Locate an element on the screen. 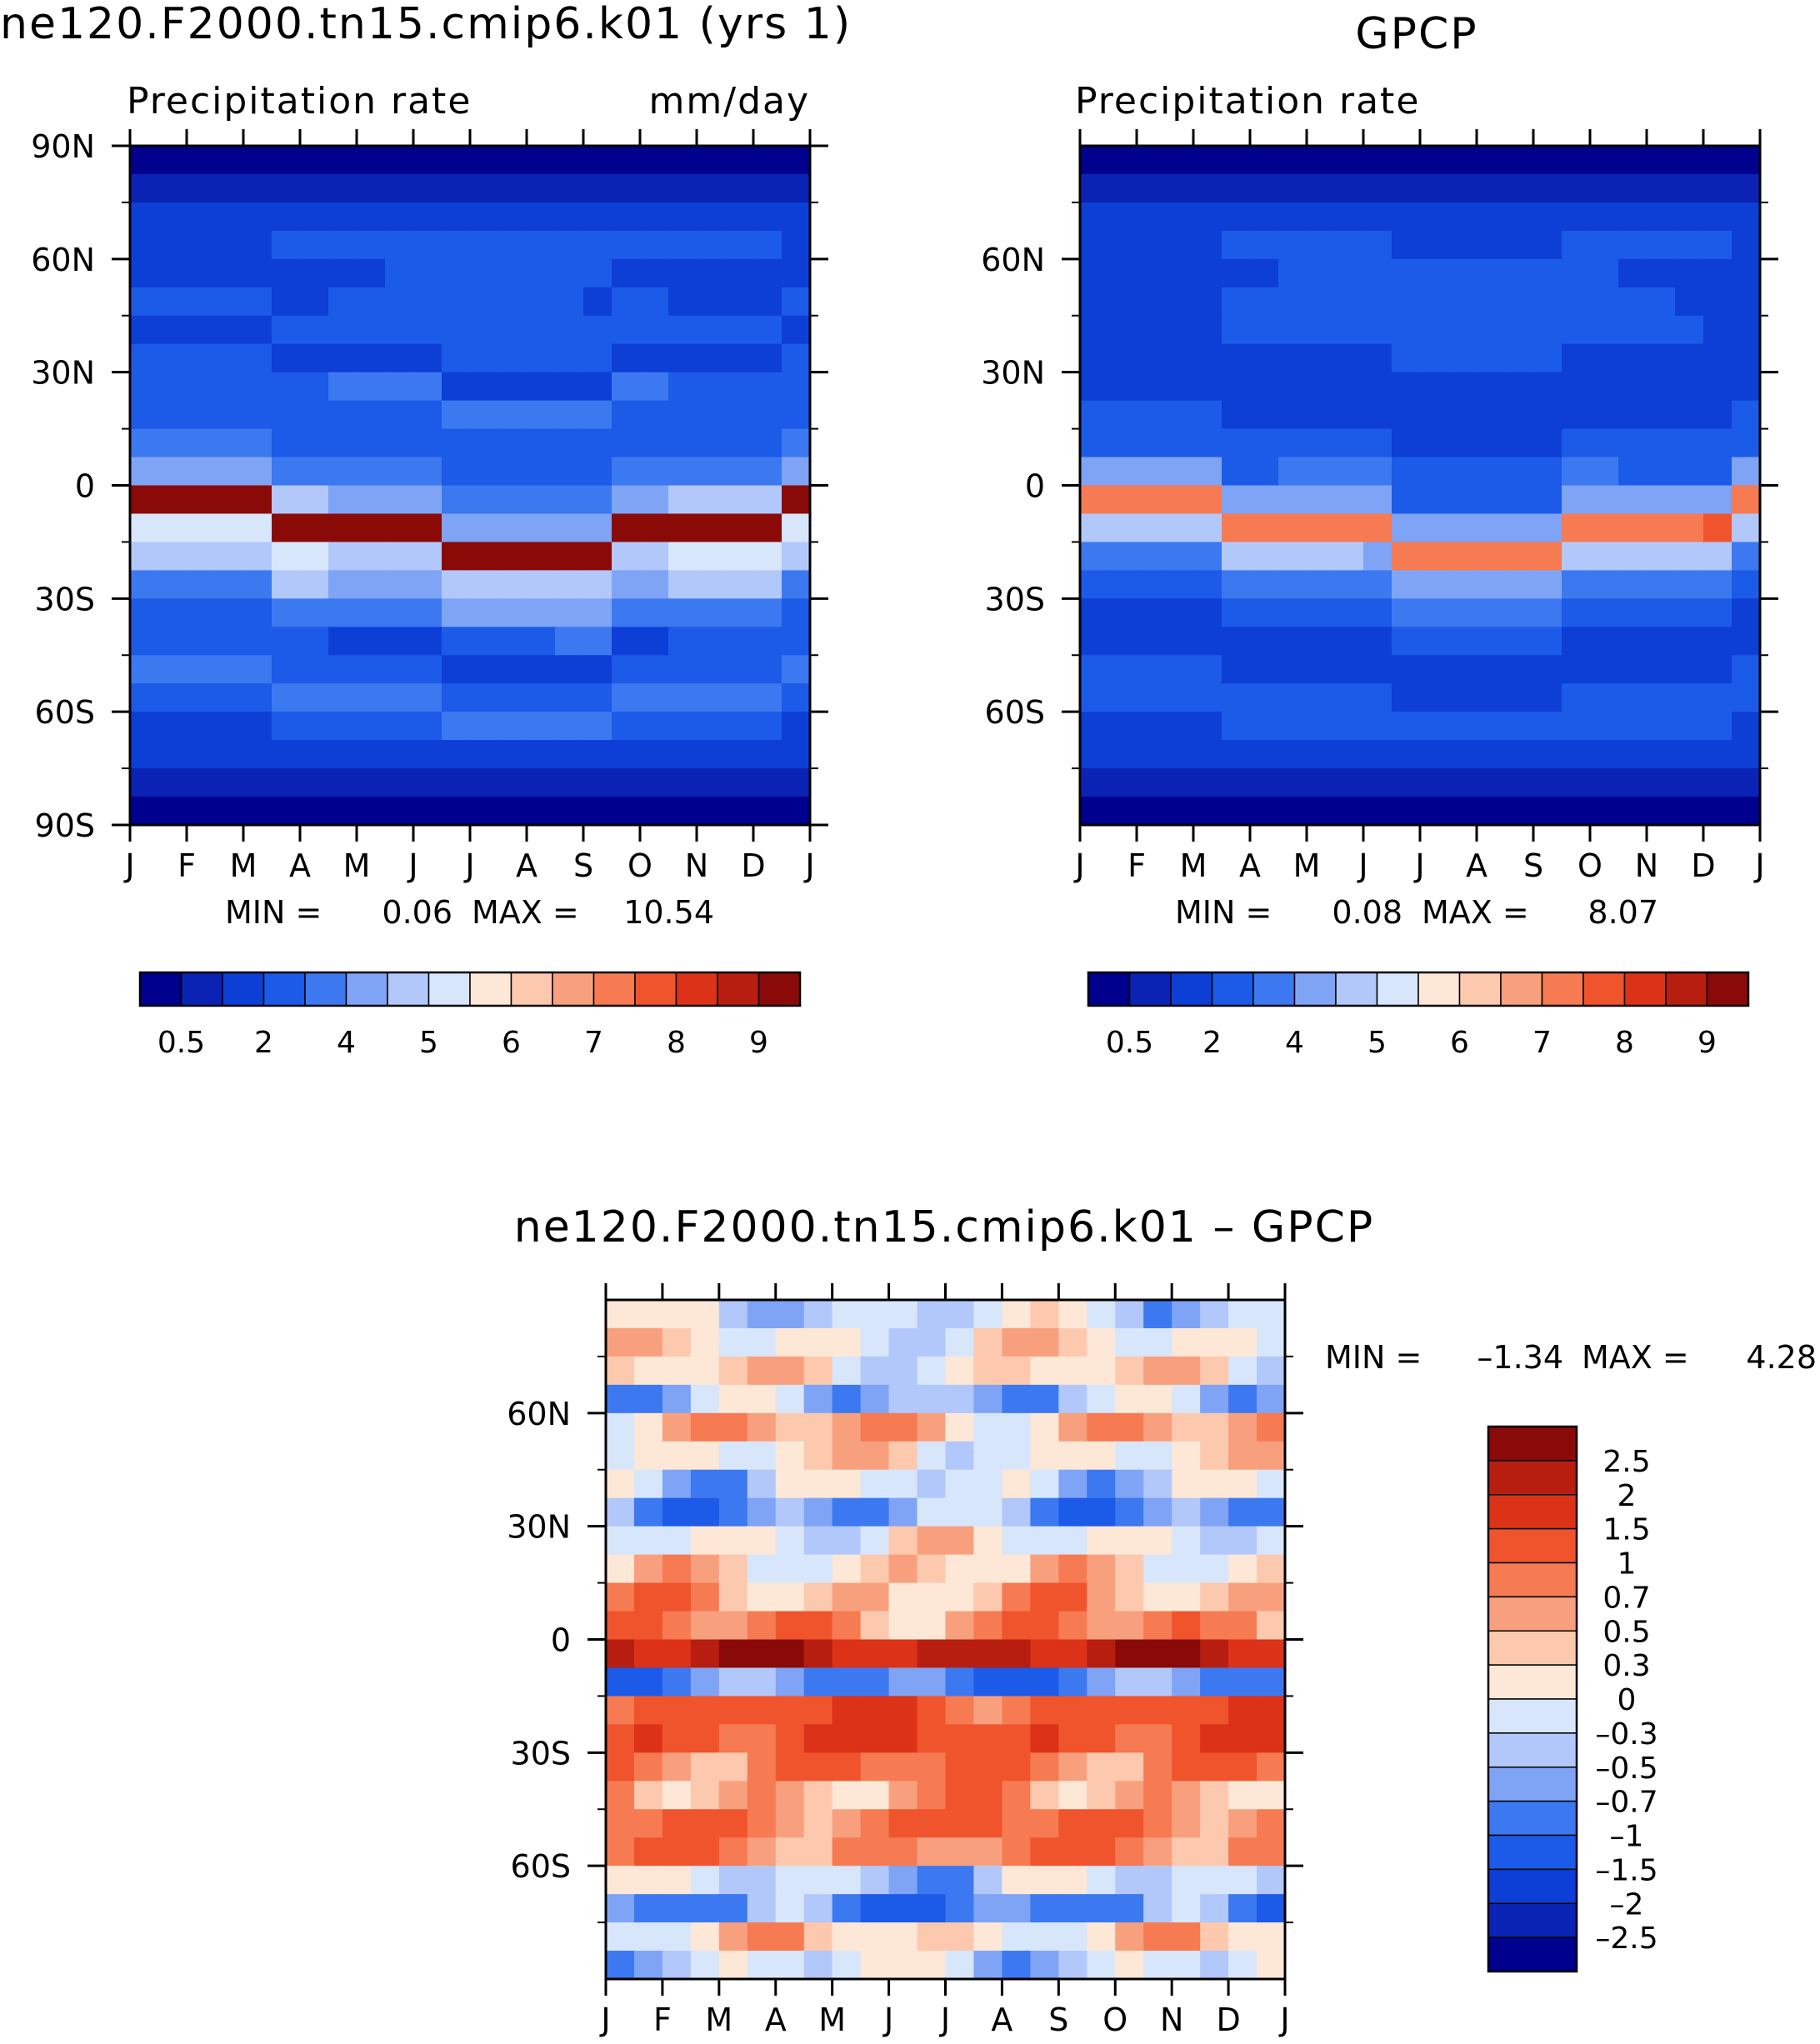  colorbar-label: 2 is located at coordinates (1212, 1043).